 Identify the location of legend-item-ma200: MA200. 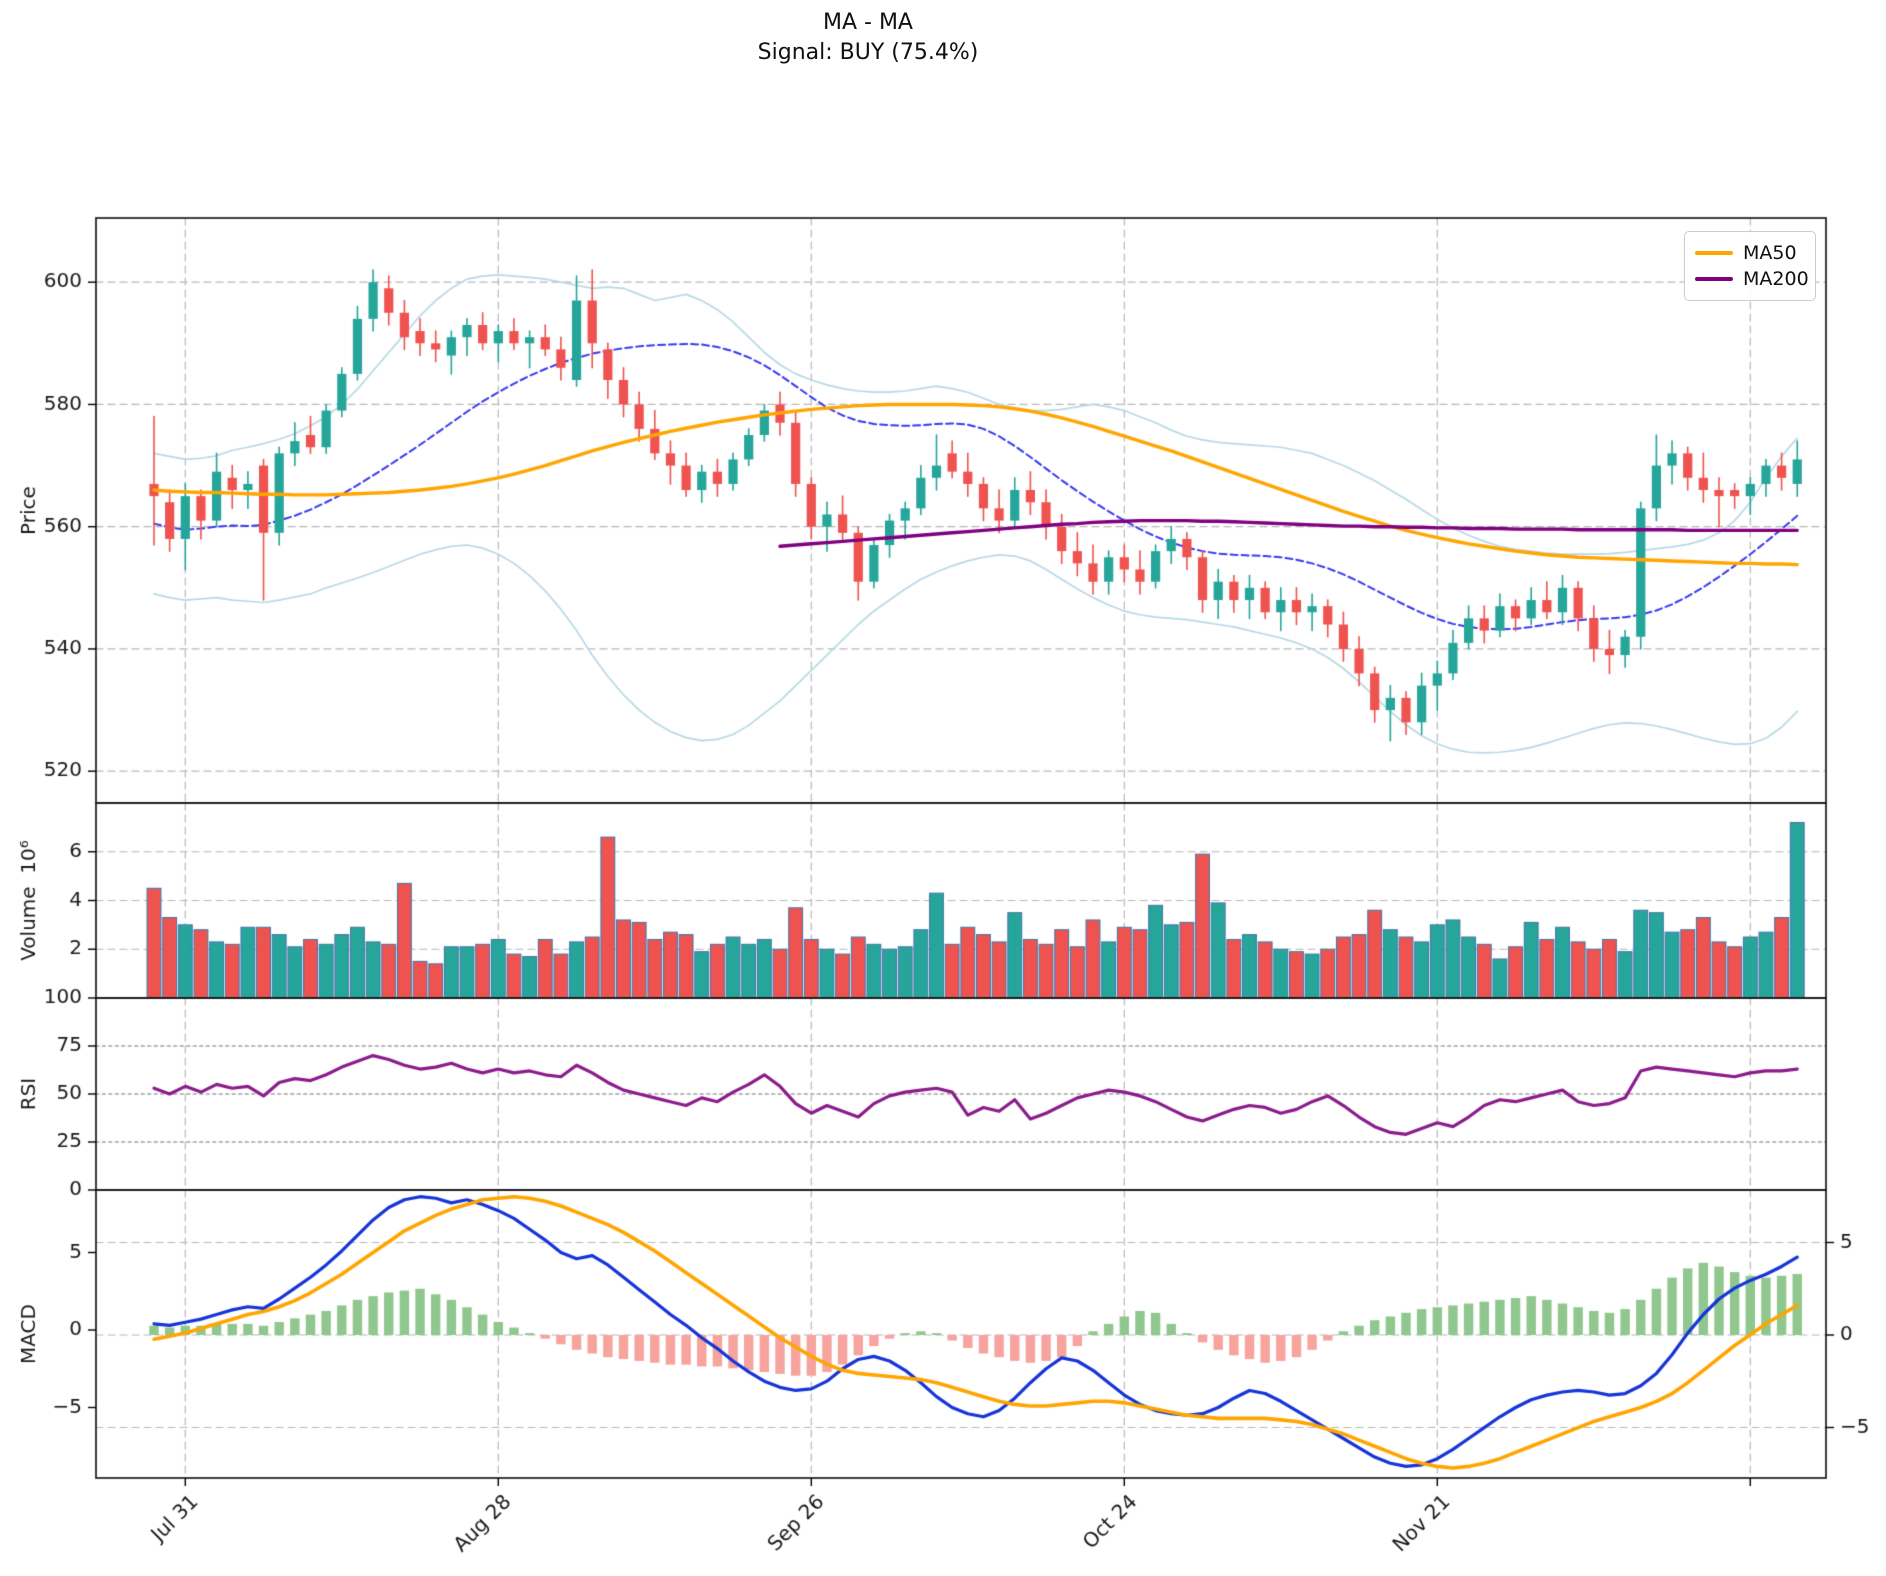
(1752, 279).